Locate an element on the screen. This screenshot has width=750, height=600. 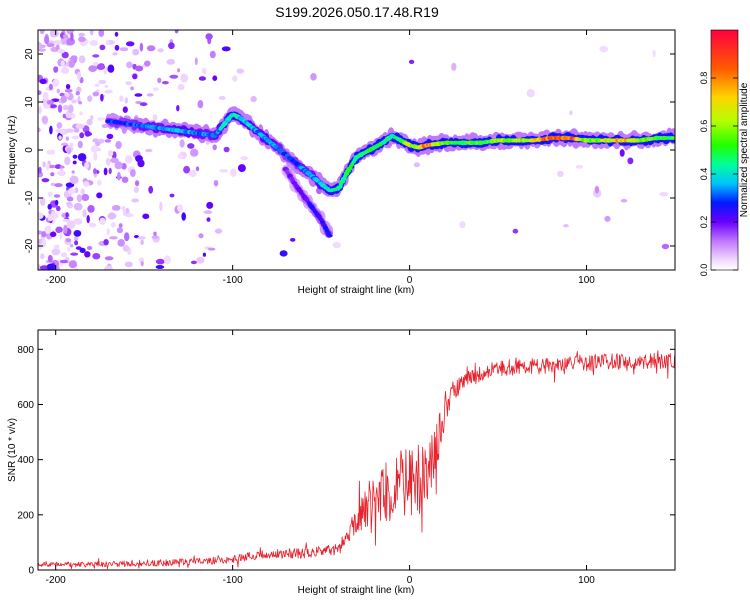
spectrogram-y-tick-label: -10 is located at coordinates (29, 197).